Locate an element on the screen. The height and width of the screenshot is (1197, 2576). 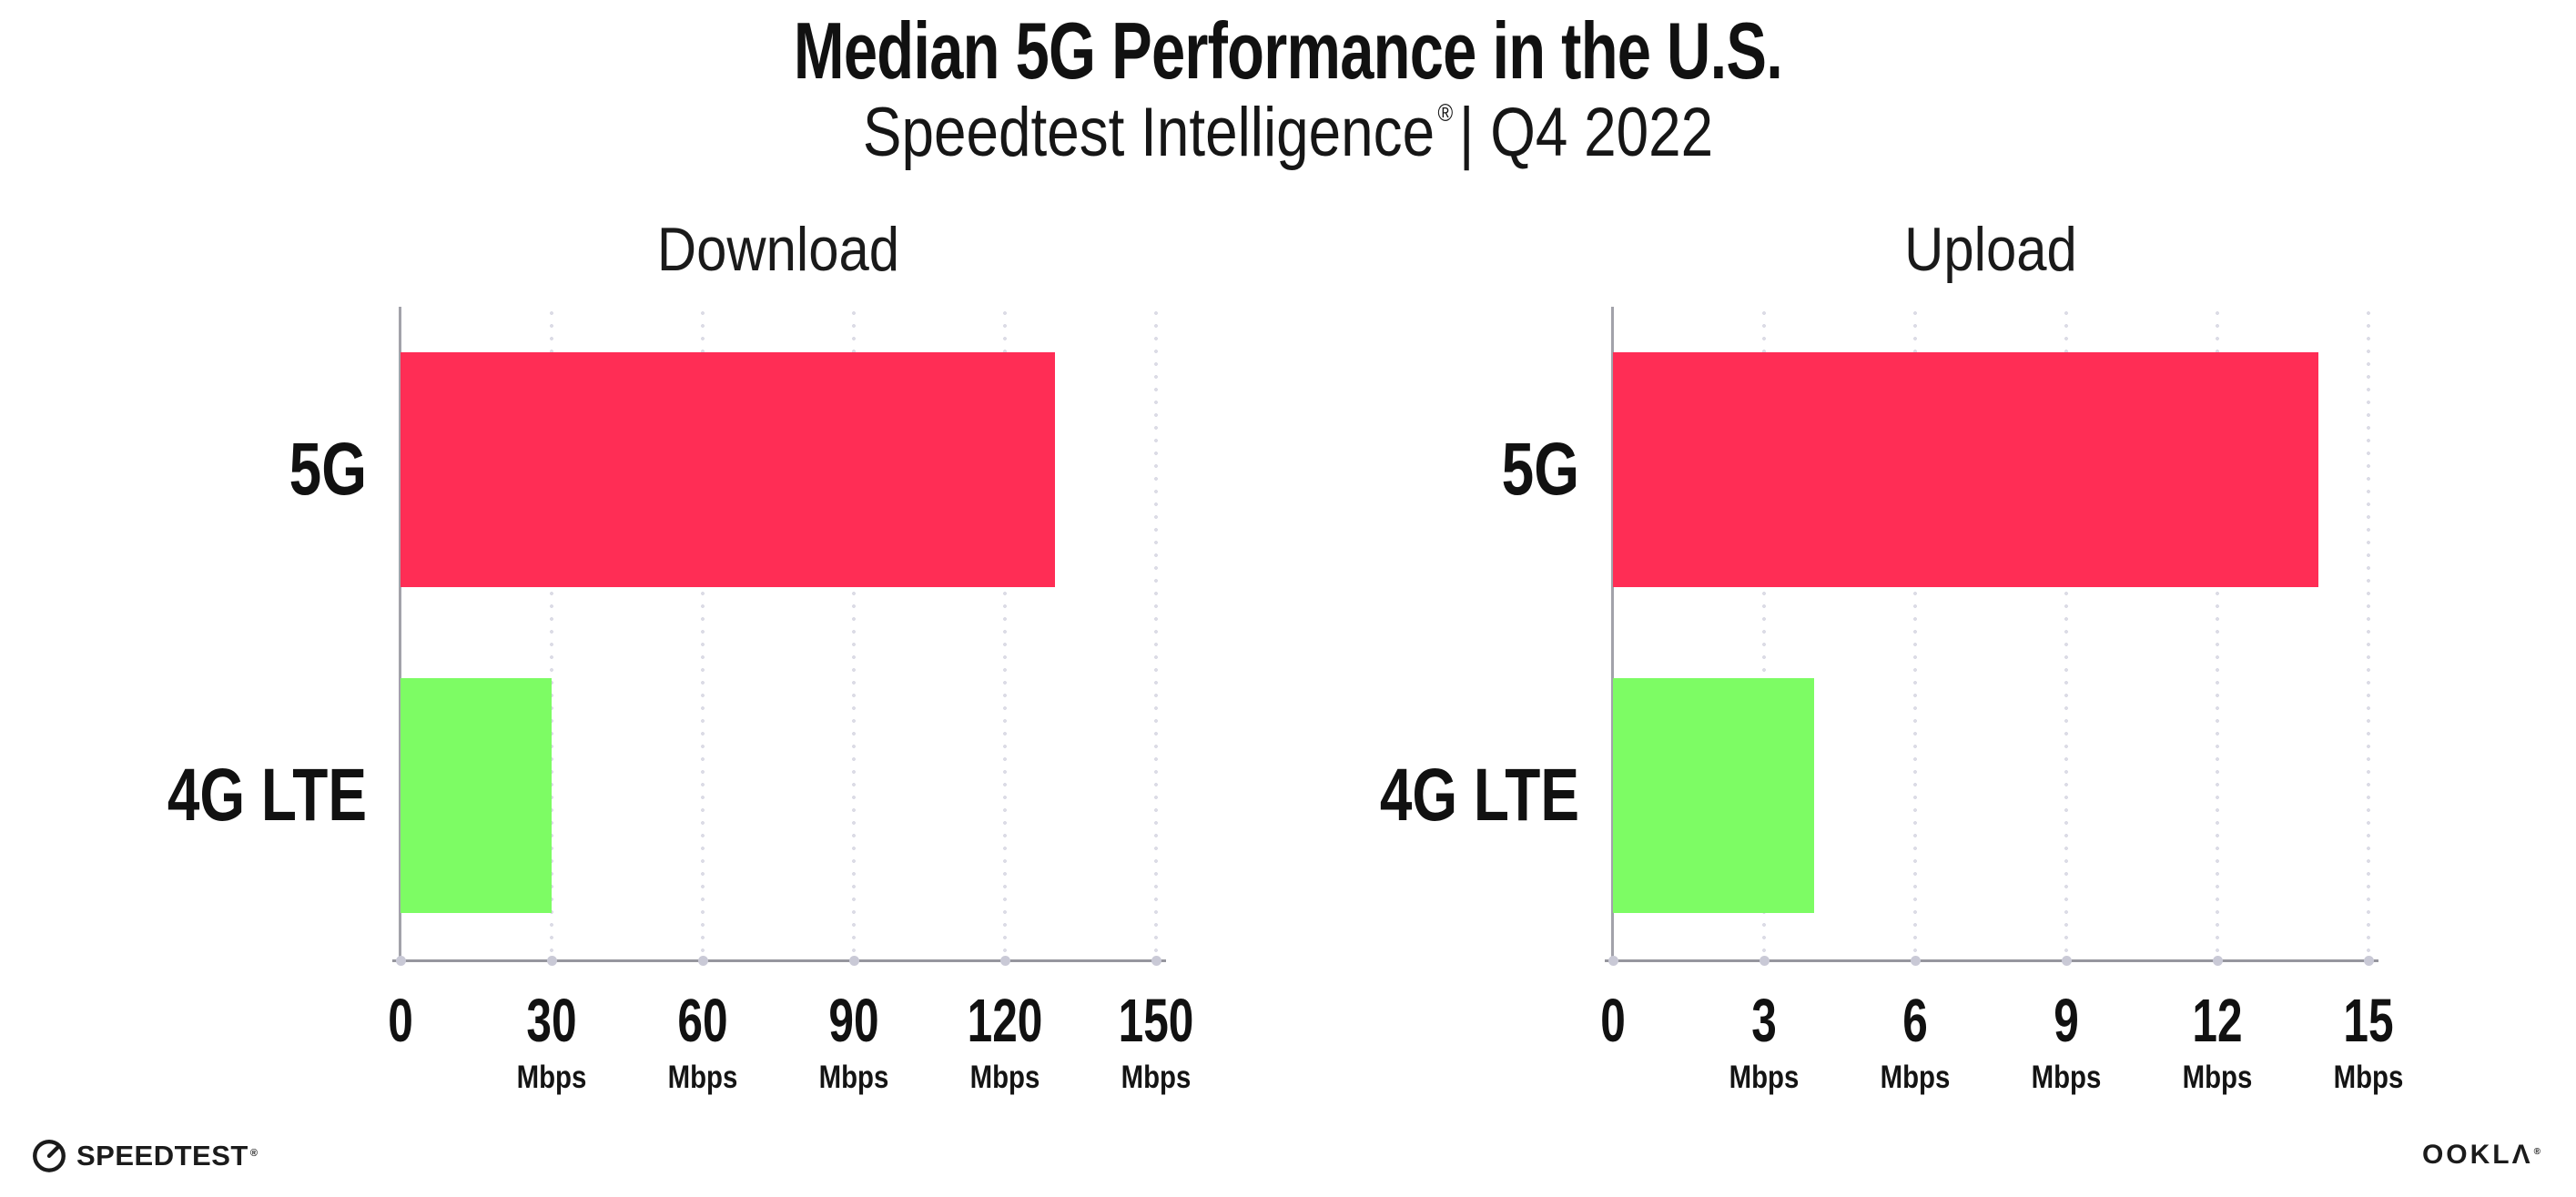
upload-chart-title: Upload is located at coordinates (1991, 250).